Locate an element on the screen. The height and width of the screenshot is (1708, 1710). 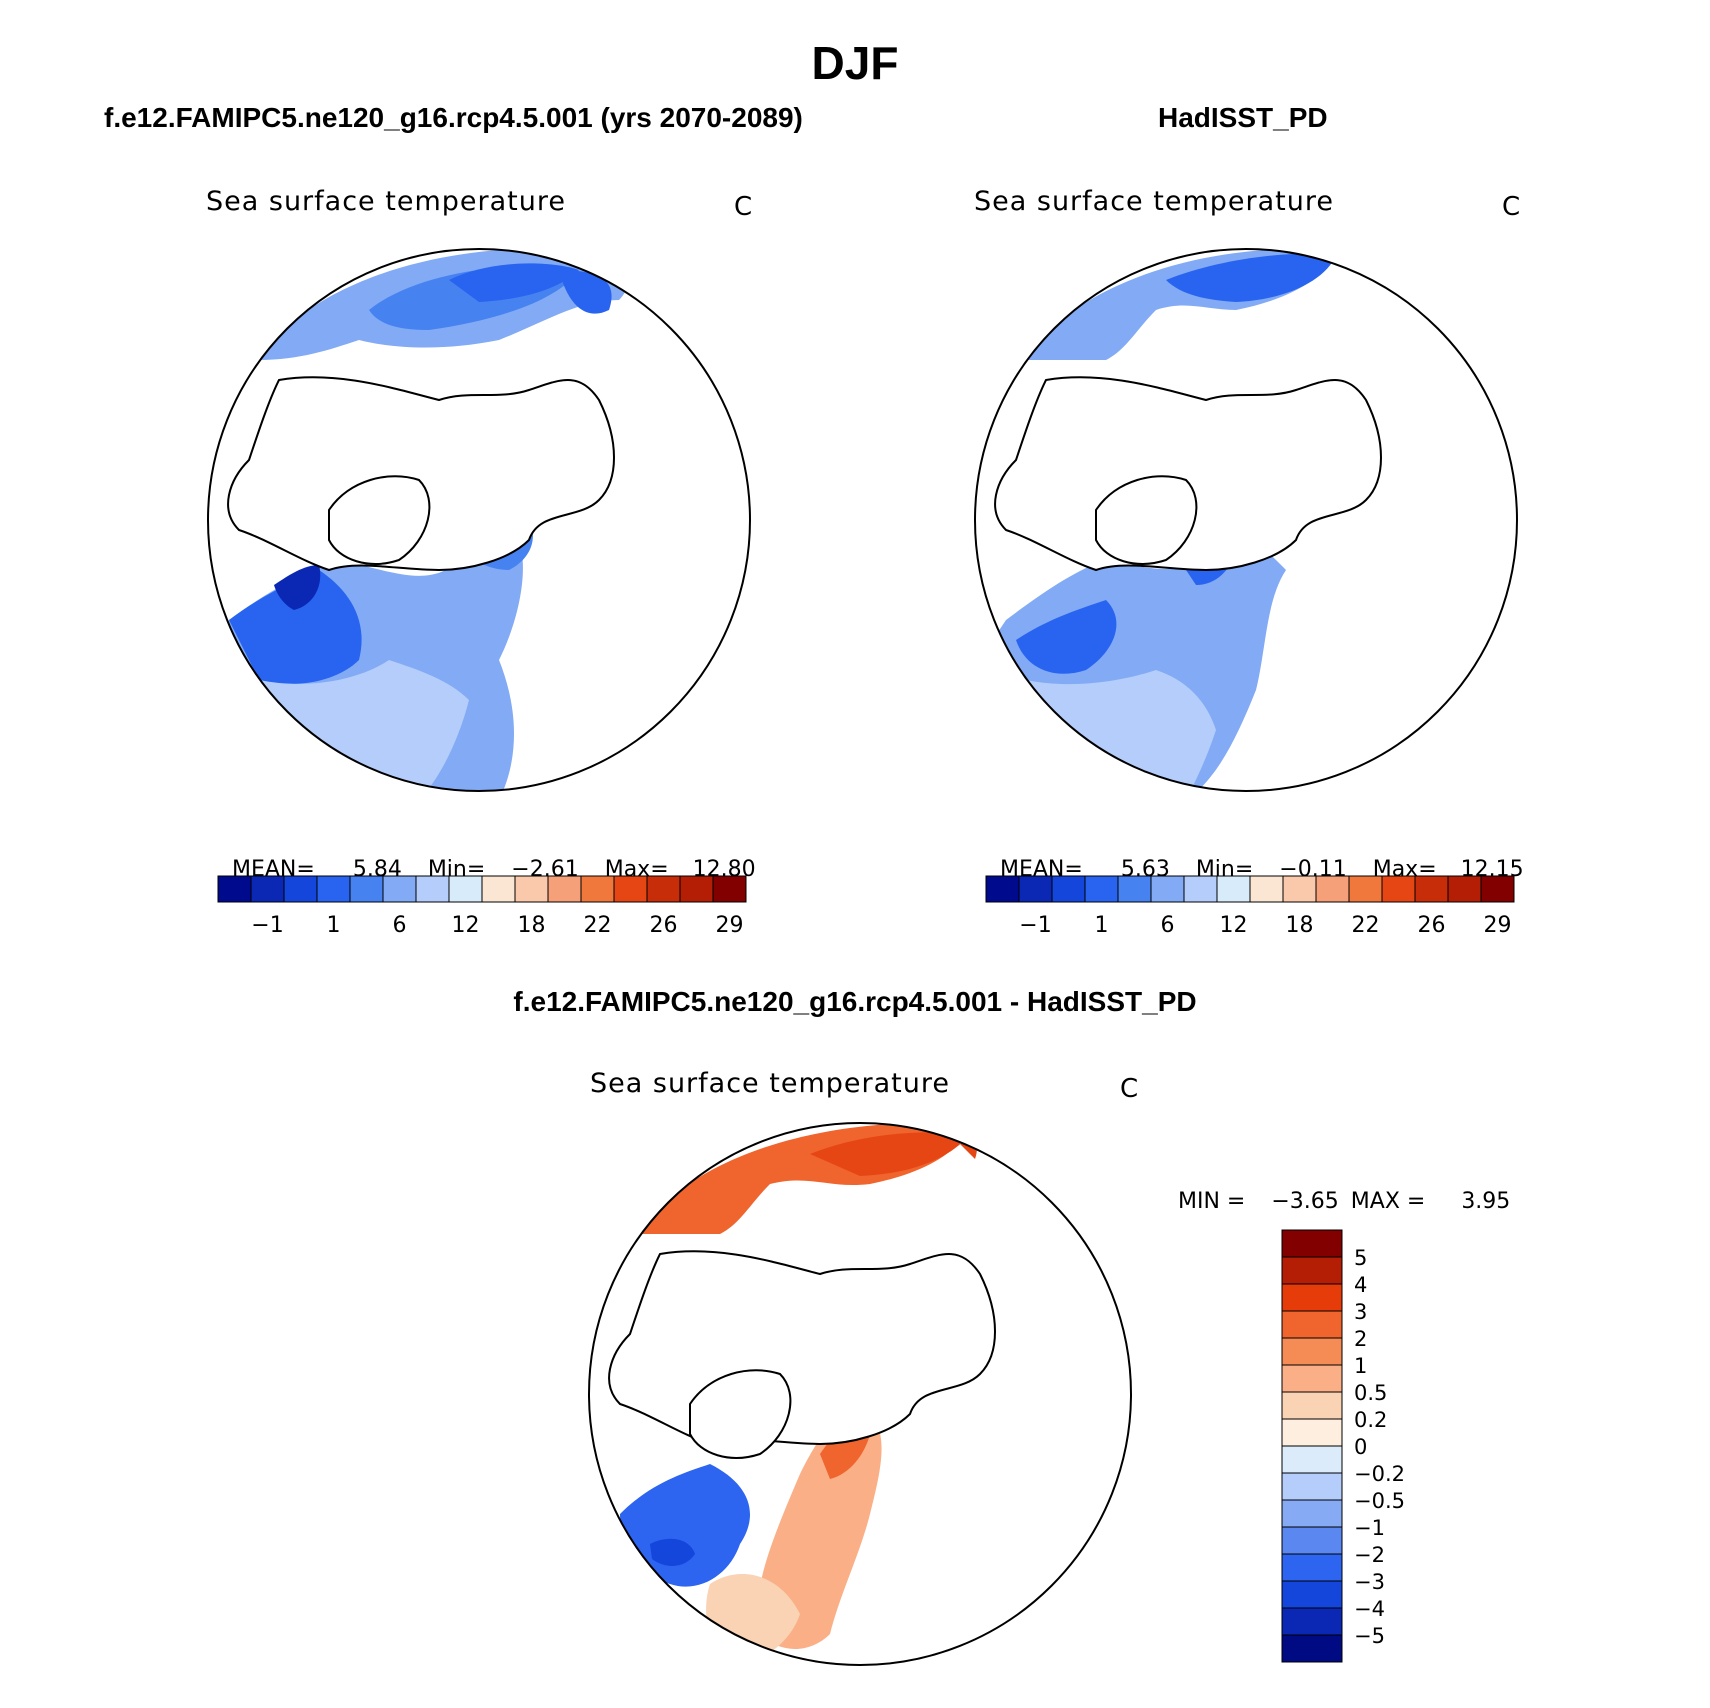
model-colorbar: −1 1 6 12 18 22 26 29 is located at coordinates (482, 906).